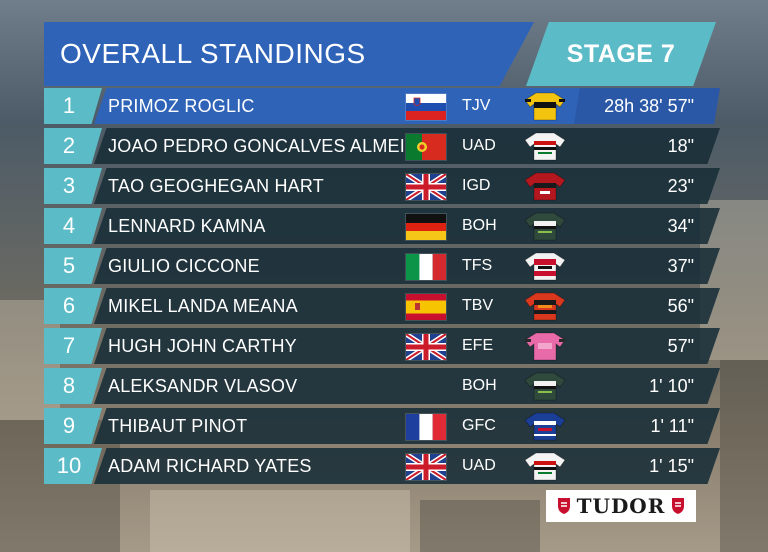 Image resolution: width=768 pixels, height=552 pixels. What do you see at coordinates (382, 106) in the screenshot?
I see `table-row: 1 PRIMOZ ROGLIC TJV 28h 38' 57"` at bounding box center [382, 106].